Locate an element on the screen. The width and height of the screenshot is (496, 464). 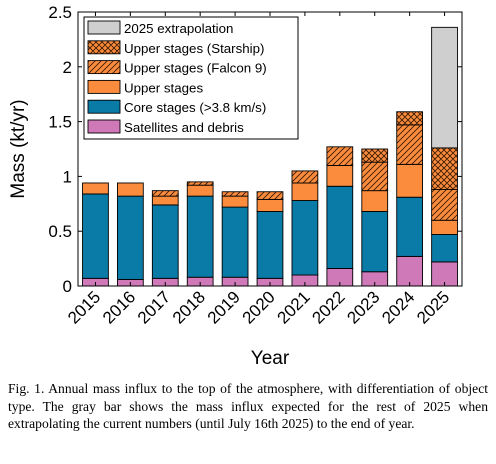
bar-falcon-2017 is located at coordinates (165, 193).